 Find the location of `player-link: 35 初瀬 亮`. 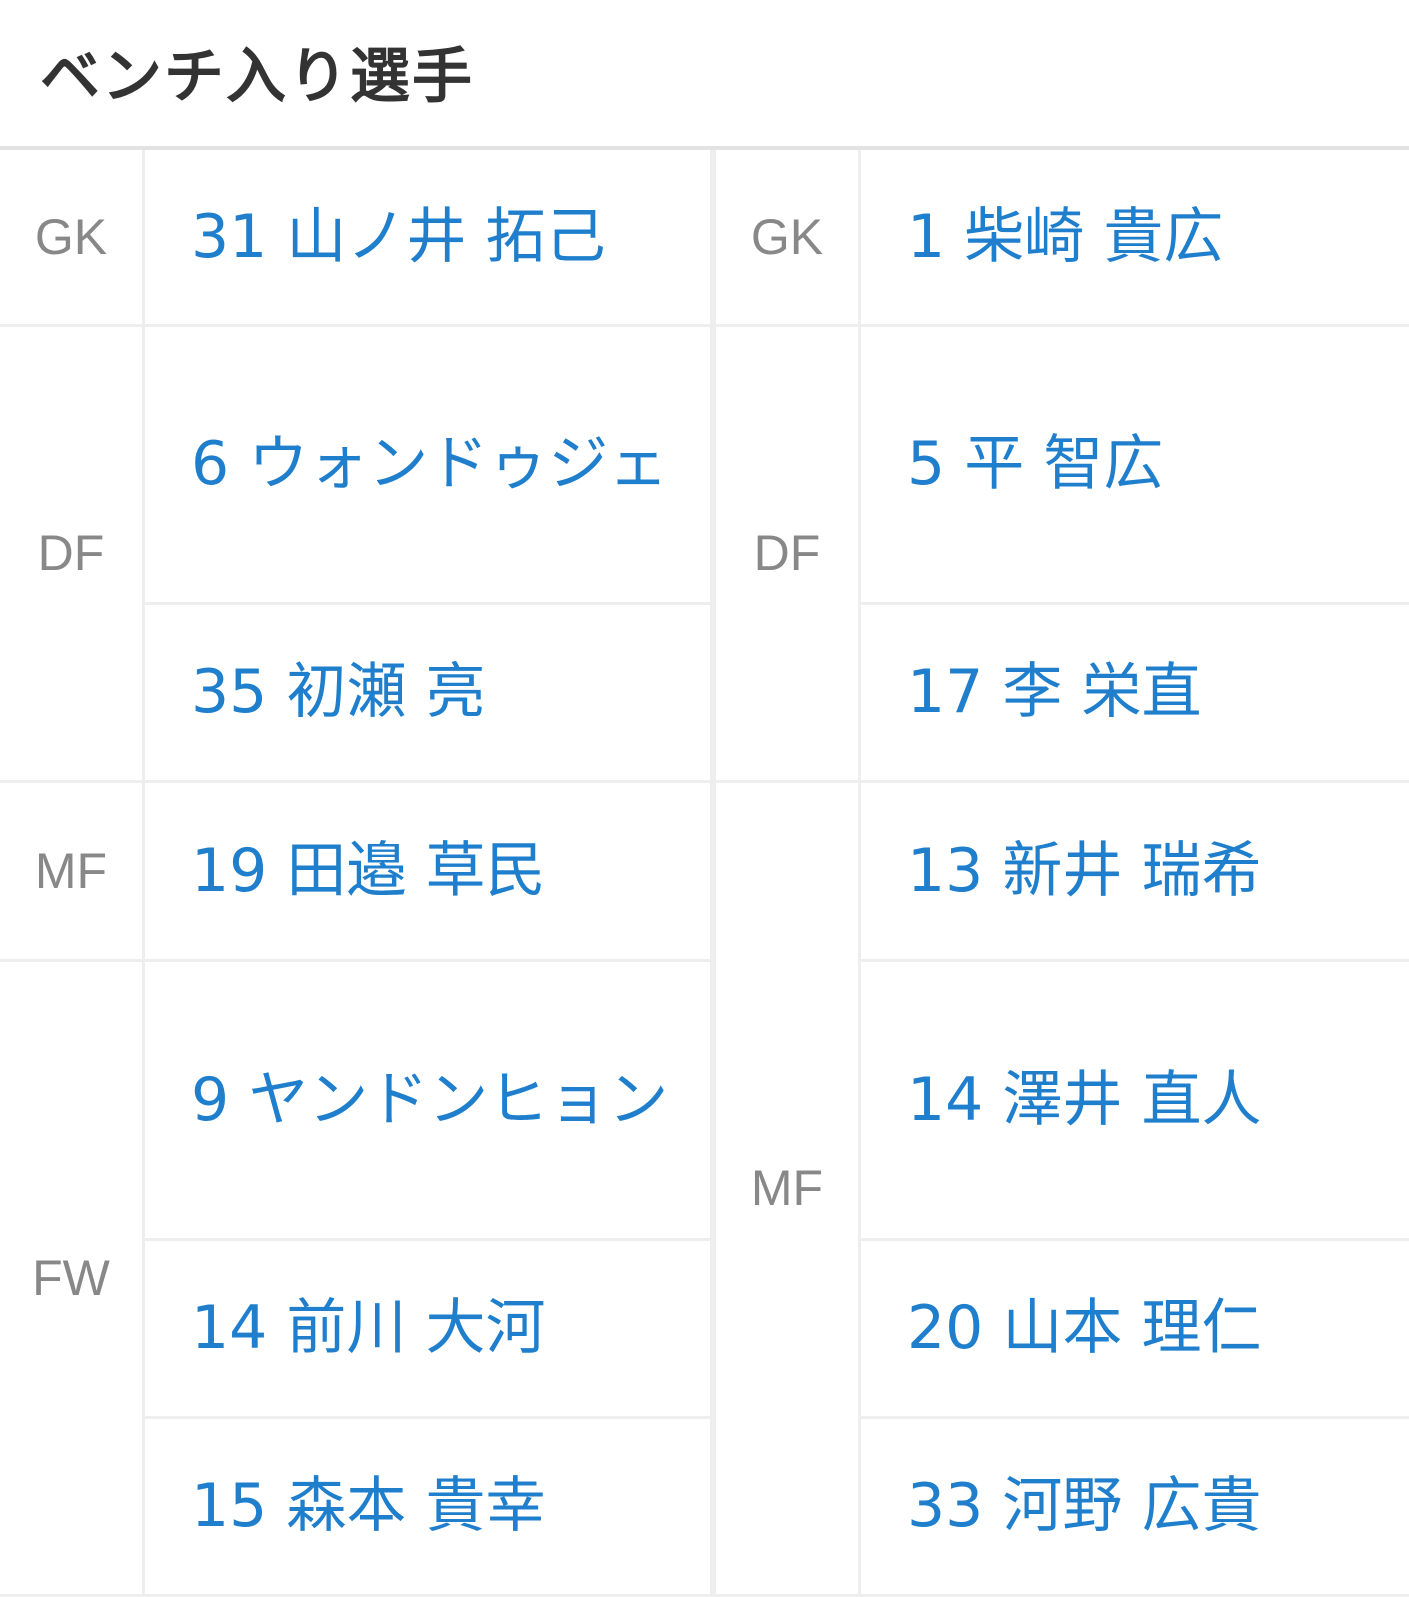

player-link: 35 初瀬 亮 is located at coordinates (428, 692).